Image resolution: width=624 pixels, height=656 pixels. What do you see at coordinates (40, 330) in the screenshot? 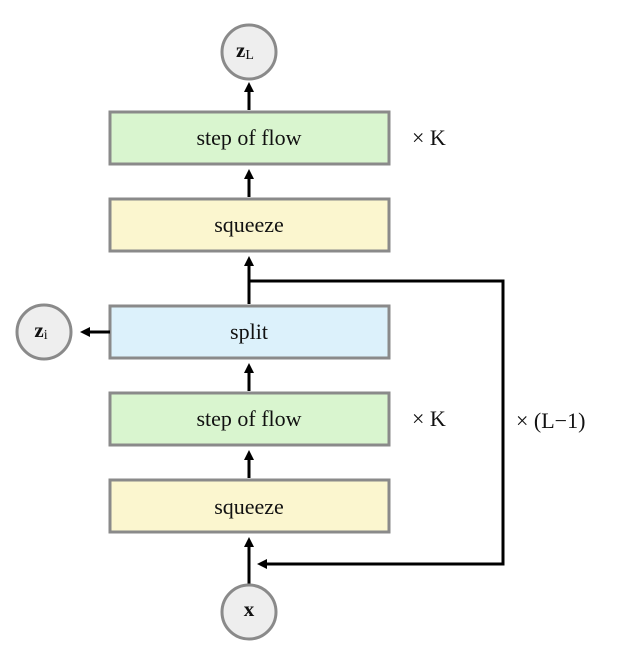
I see `node-label: zi` at bounding box center [40, 330].